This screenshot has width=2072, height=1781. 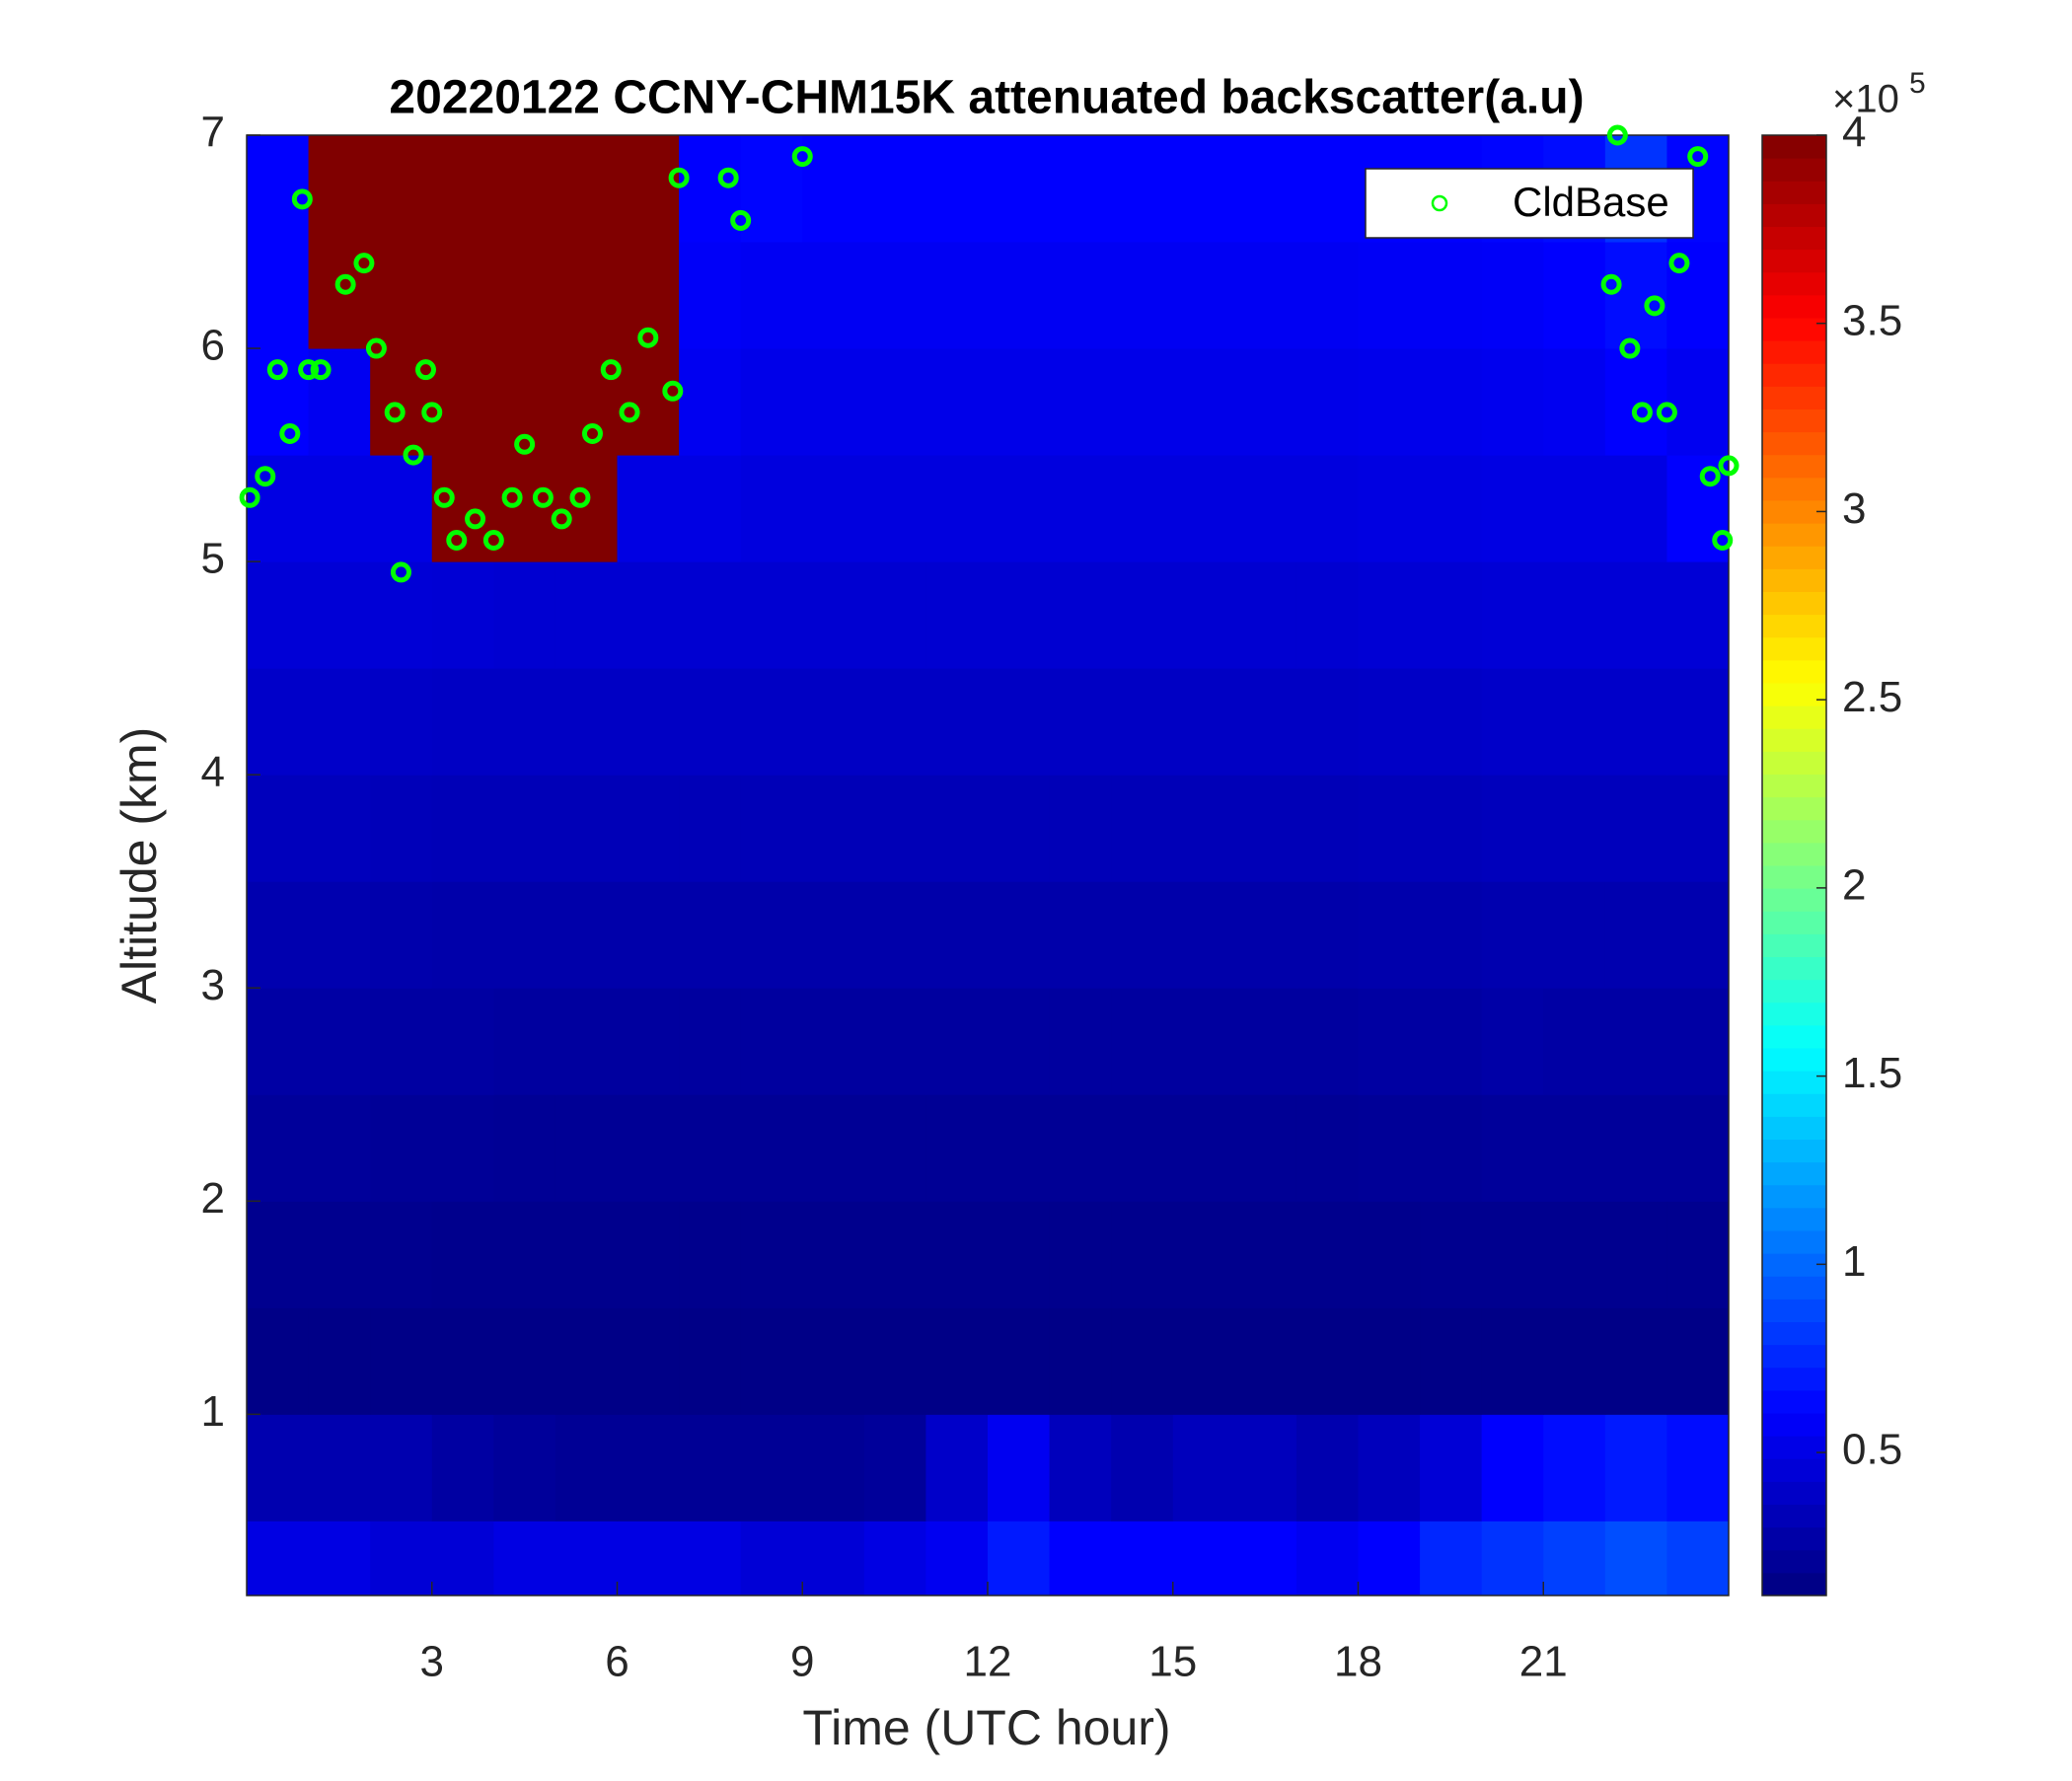 What do you see at coordinates (988, 1662) in the screenshot?
I see `x-tick-label: 12` at bounding box center [988, 1662].